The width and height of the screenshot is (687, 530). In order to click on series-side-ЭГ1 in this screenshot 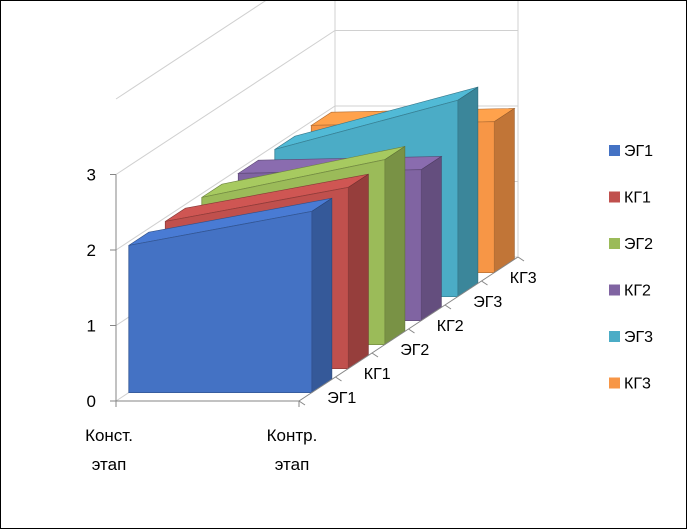, I will do `click(322, 295)`.